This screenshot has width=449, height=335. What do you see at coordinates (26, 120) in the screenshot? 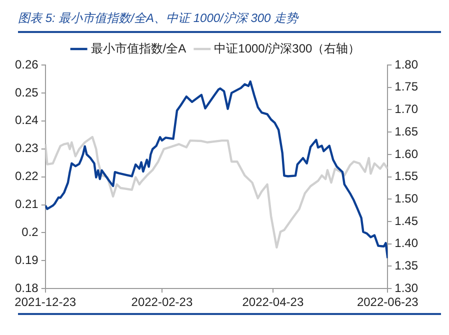
I see `y-tick-label: 0.24` at bounding box center [26, 120].